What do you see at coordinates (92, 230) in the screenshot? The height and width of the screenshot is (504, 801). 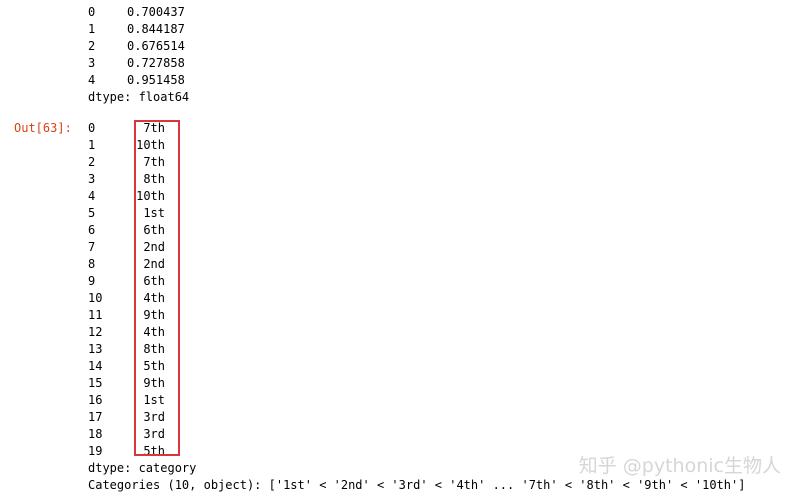 I see `row-index: 6` at bounding box center [92, 230].